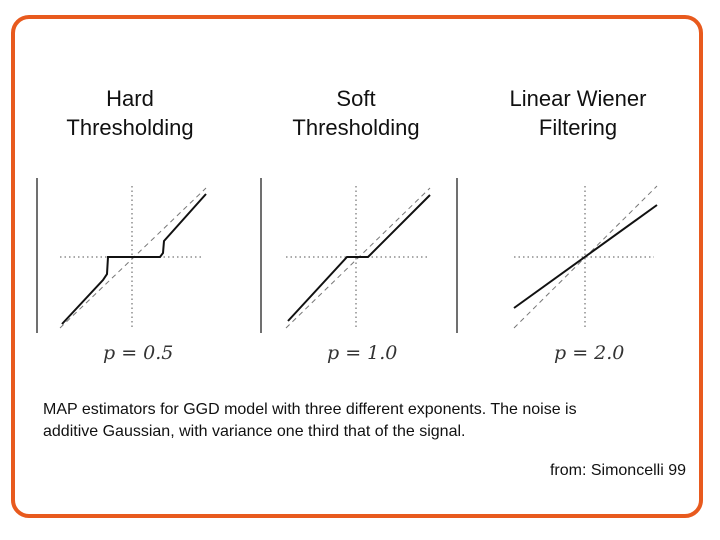  I want to click on panel-title-line: Linear Wiener, so click(578, 98).